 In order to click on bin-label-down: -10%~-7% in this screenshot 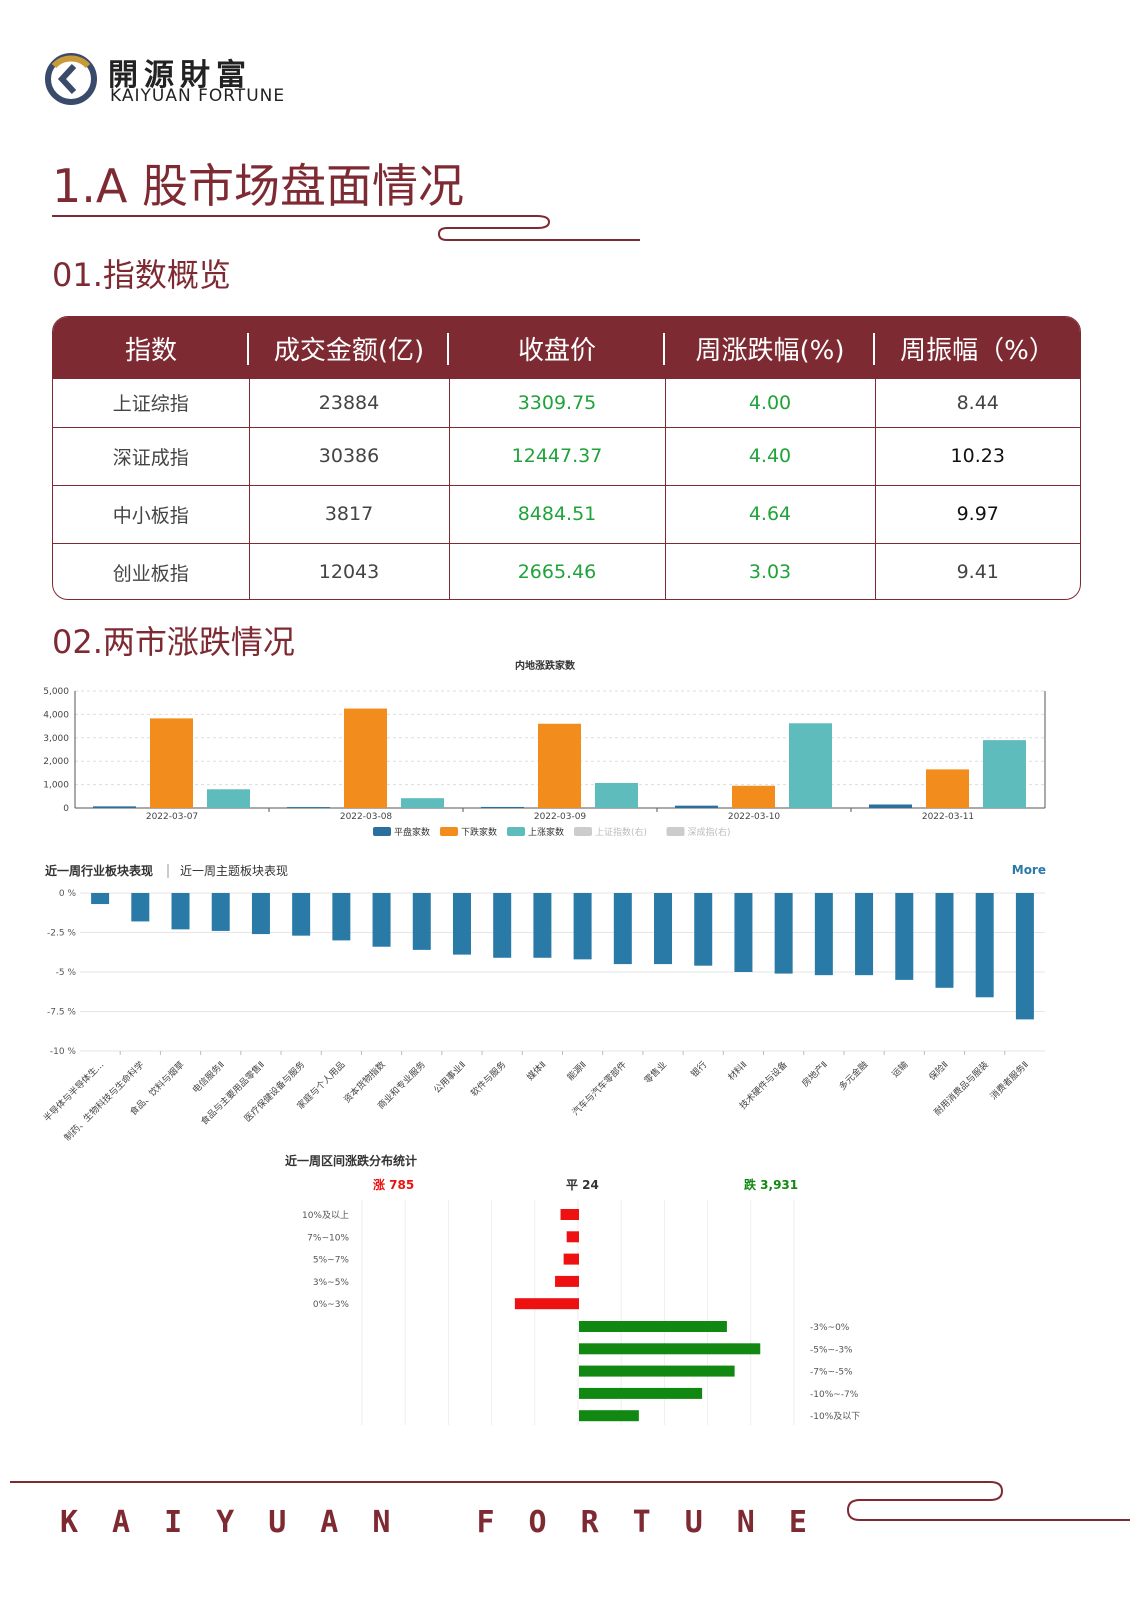, I will do `click(834, 1395)`.